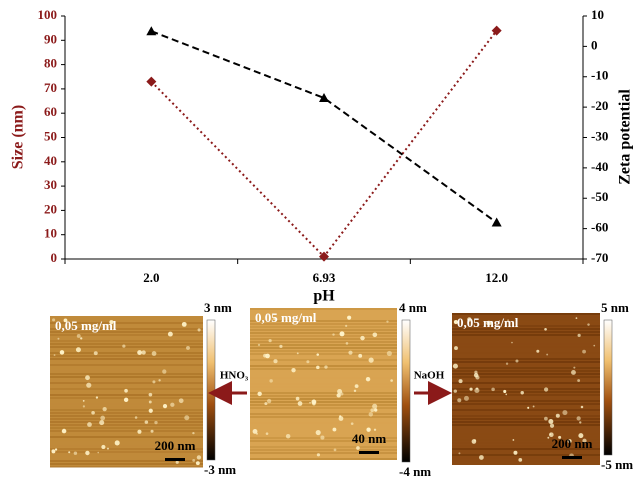  Describe the element at coordinates (599, 135) in the screenshot. I see `y2-tick-label: -30` at that location.